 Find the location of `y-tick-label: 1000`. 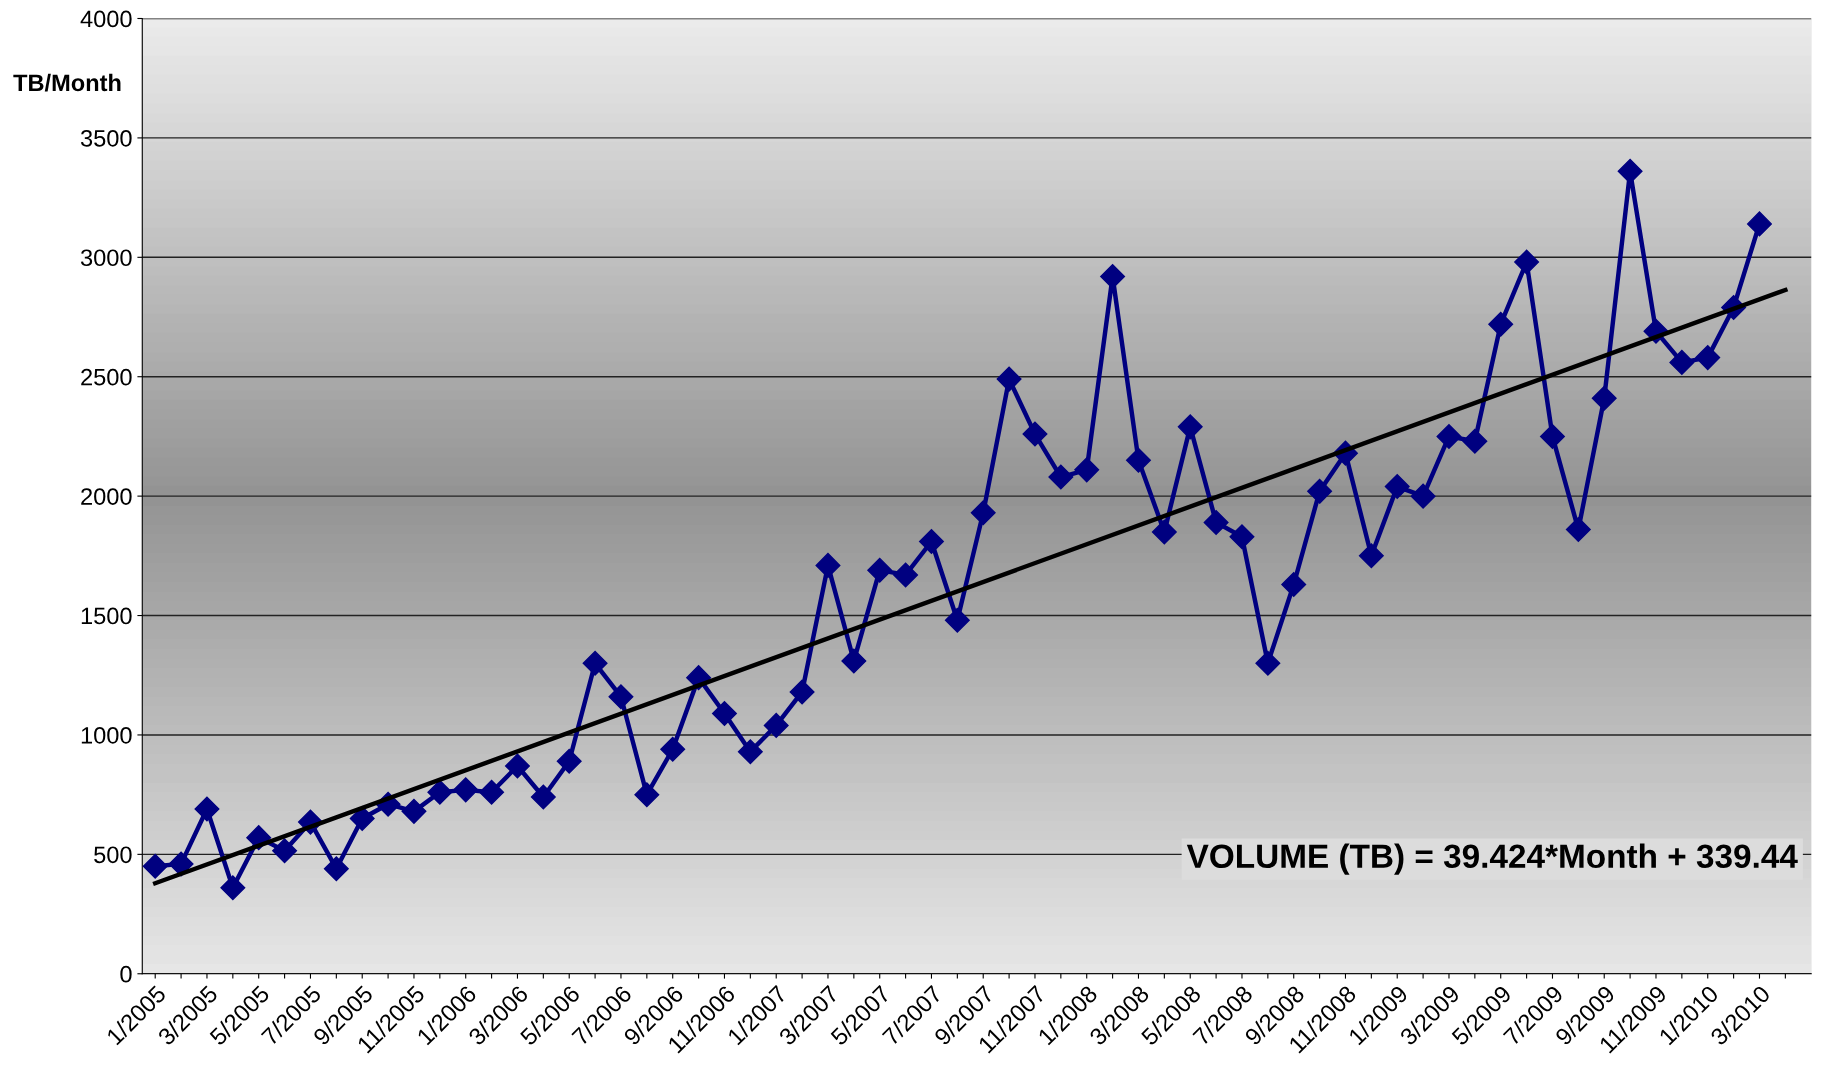

y-tick-label: 1000 is located at coordinates (106, 735).